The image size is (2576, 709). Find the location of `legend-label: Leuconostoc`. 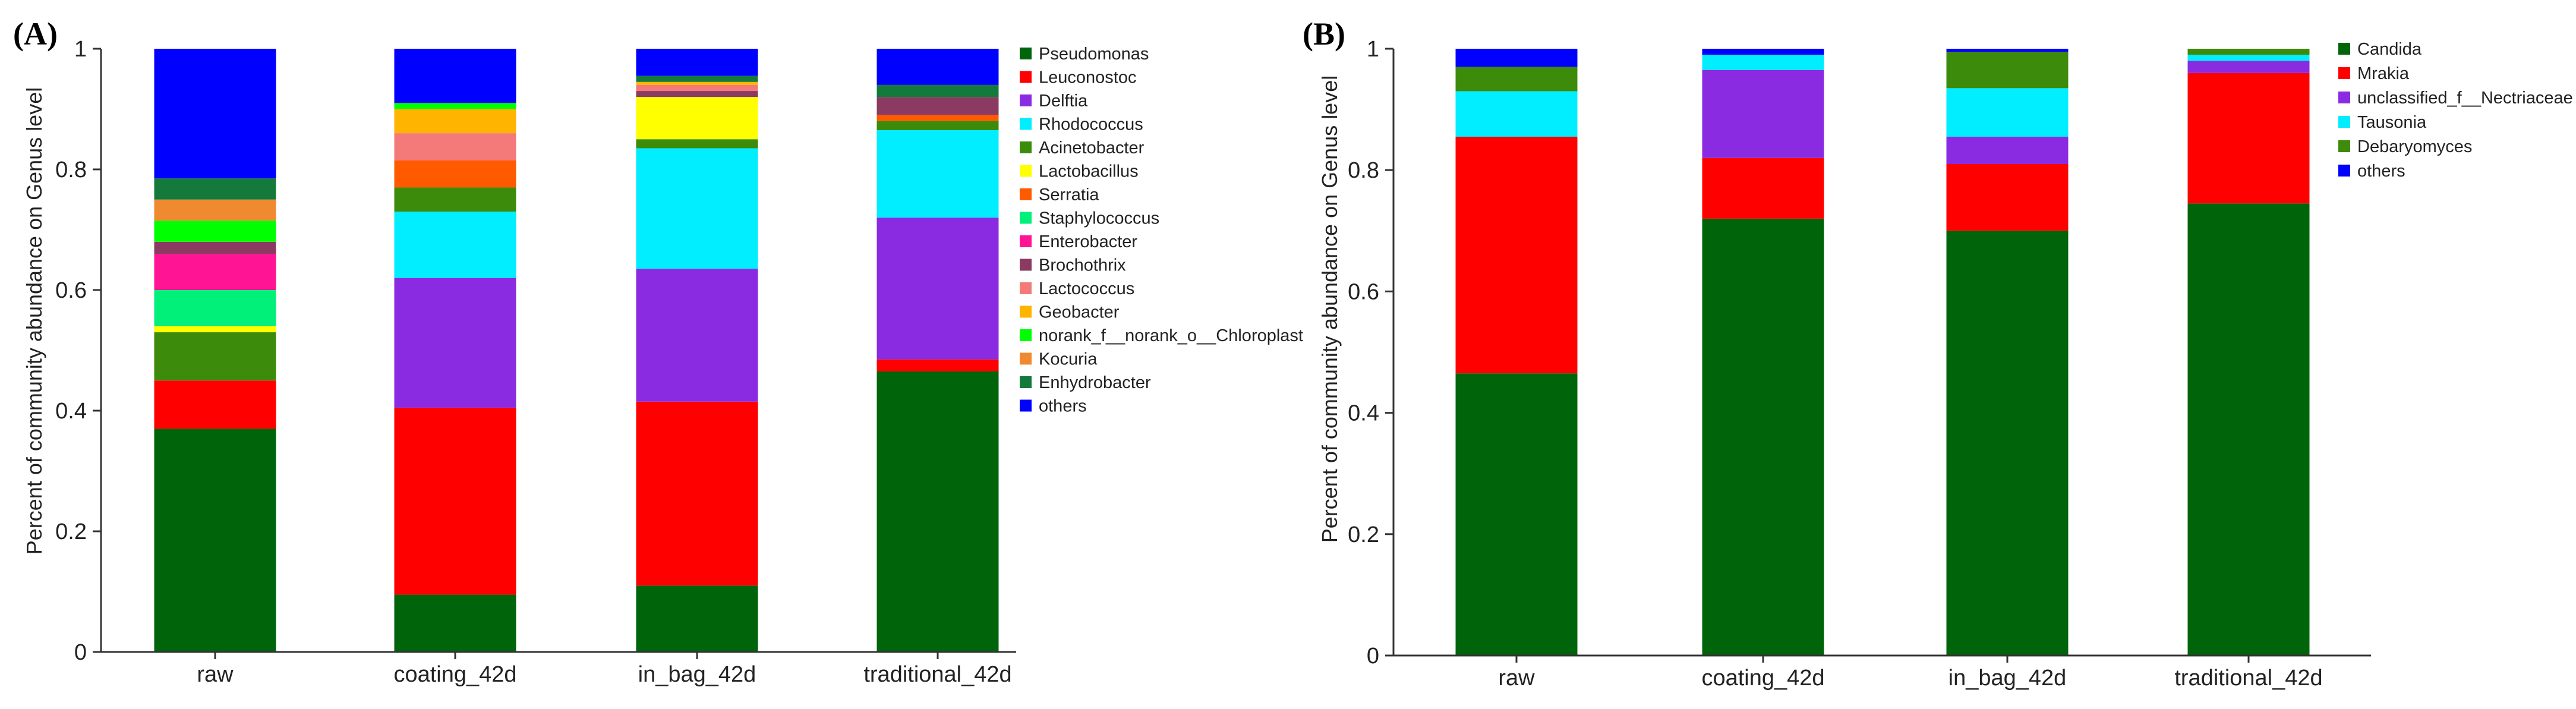

legend-label: Leuconostoc is located at coordinates (1088, 77).